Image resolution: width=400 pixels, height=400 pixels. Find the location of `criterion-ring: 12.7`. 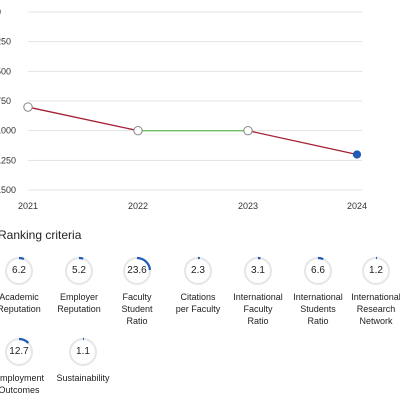

criterion-ring: 12.7 is located at coordinates (19, 352).